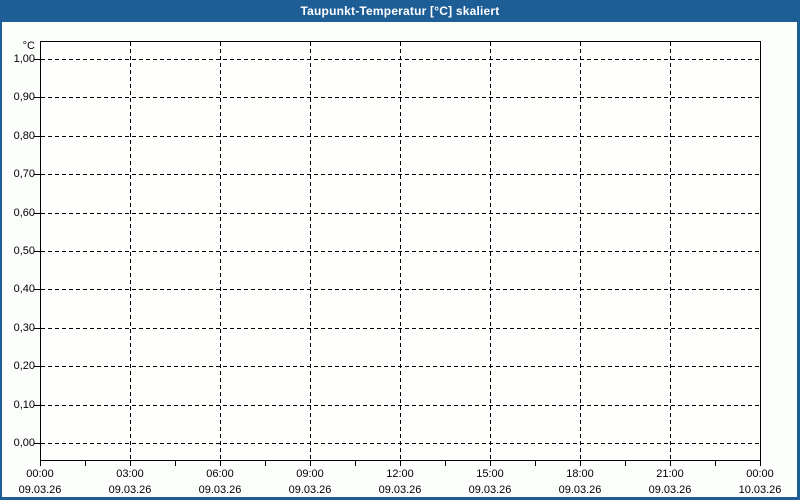  What do you see at coordinates (130, 474) in the screenshot?
I see `x-axis-time-label: 03:00` at bounding box center [130, 474].